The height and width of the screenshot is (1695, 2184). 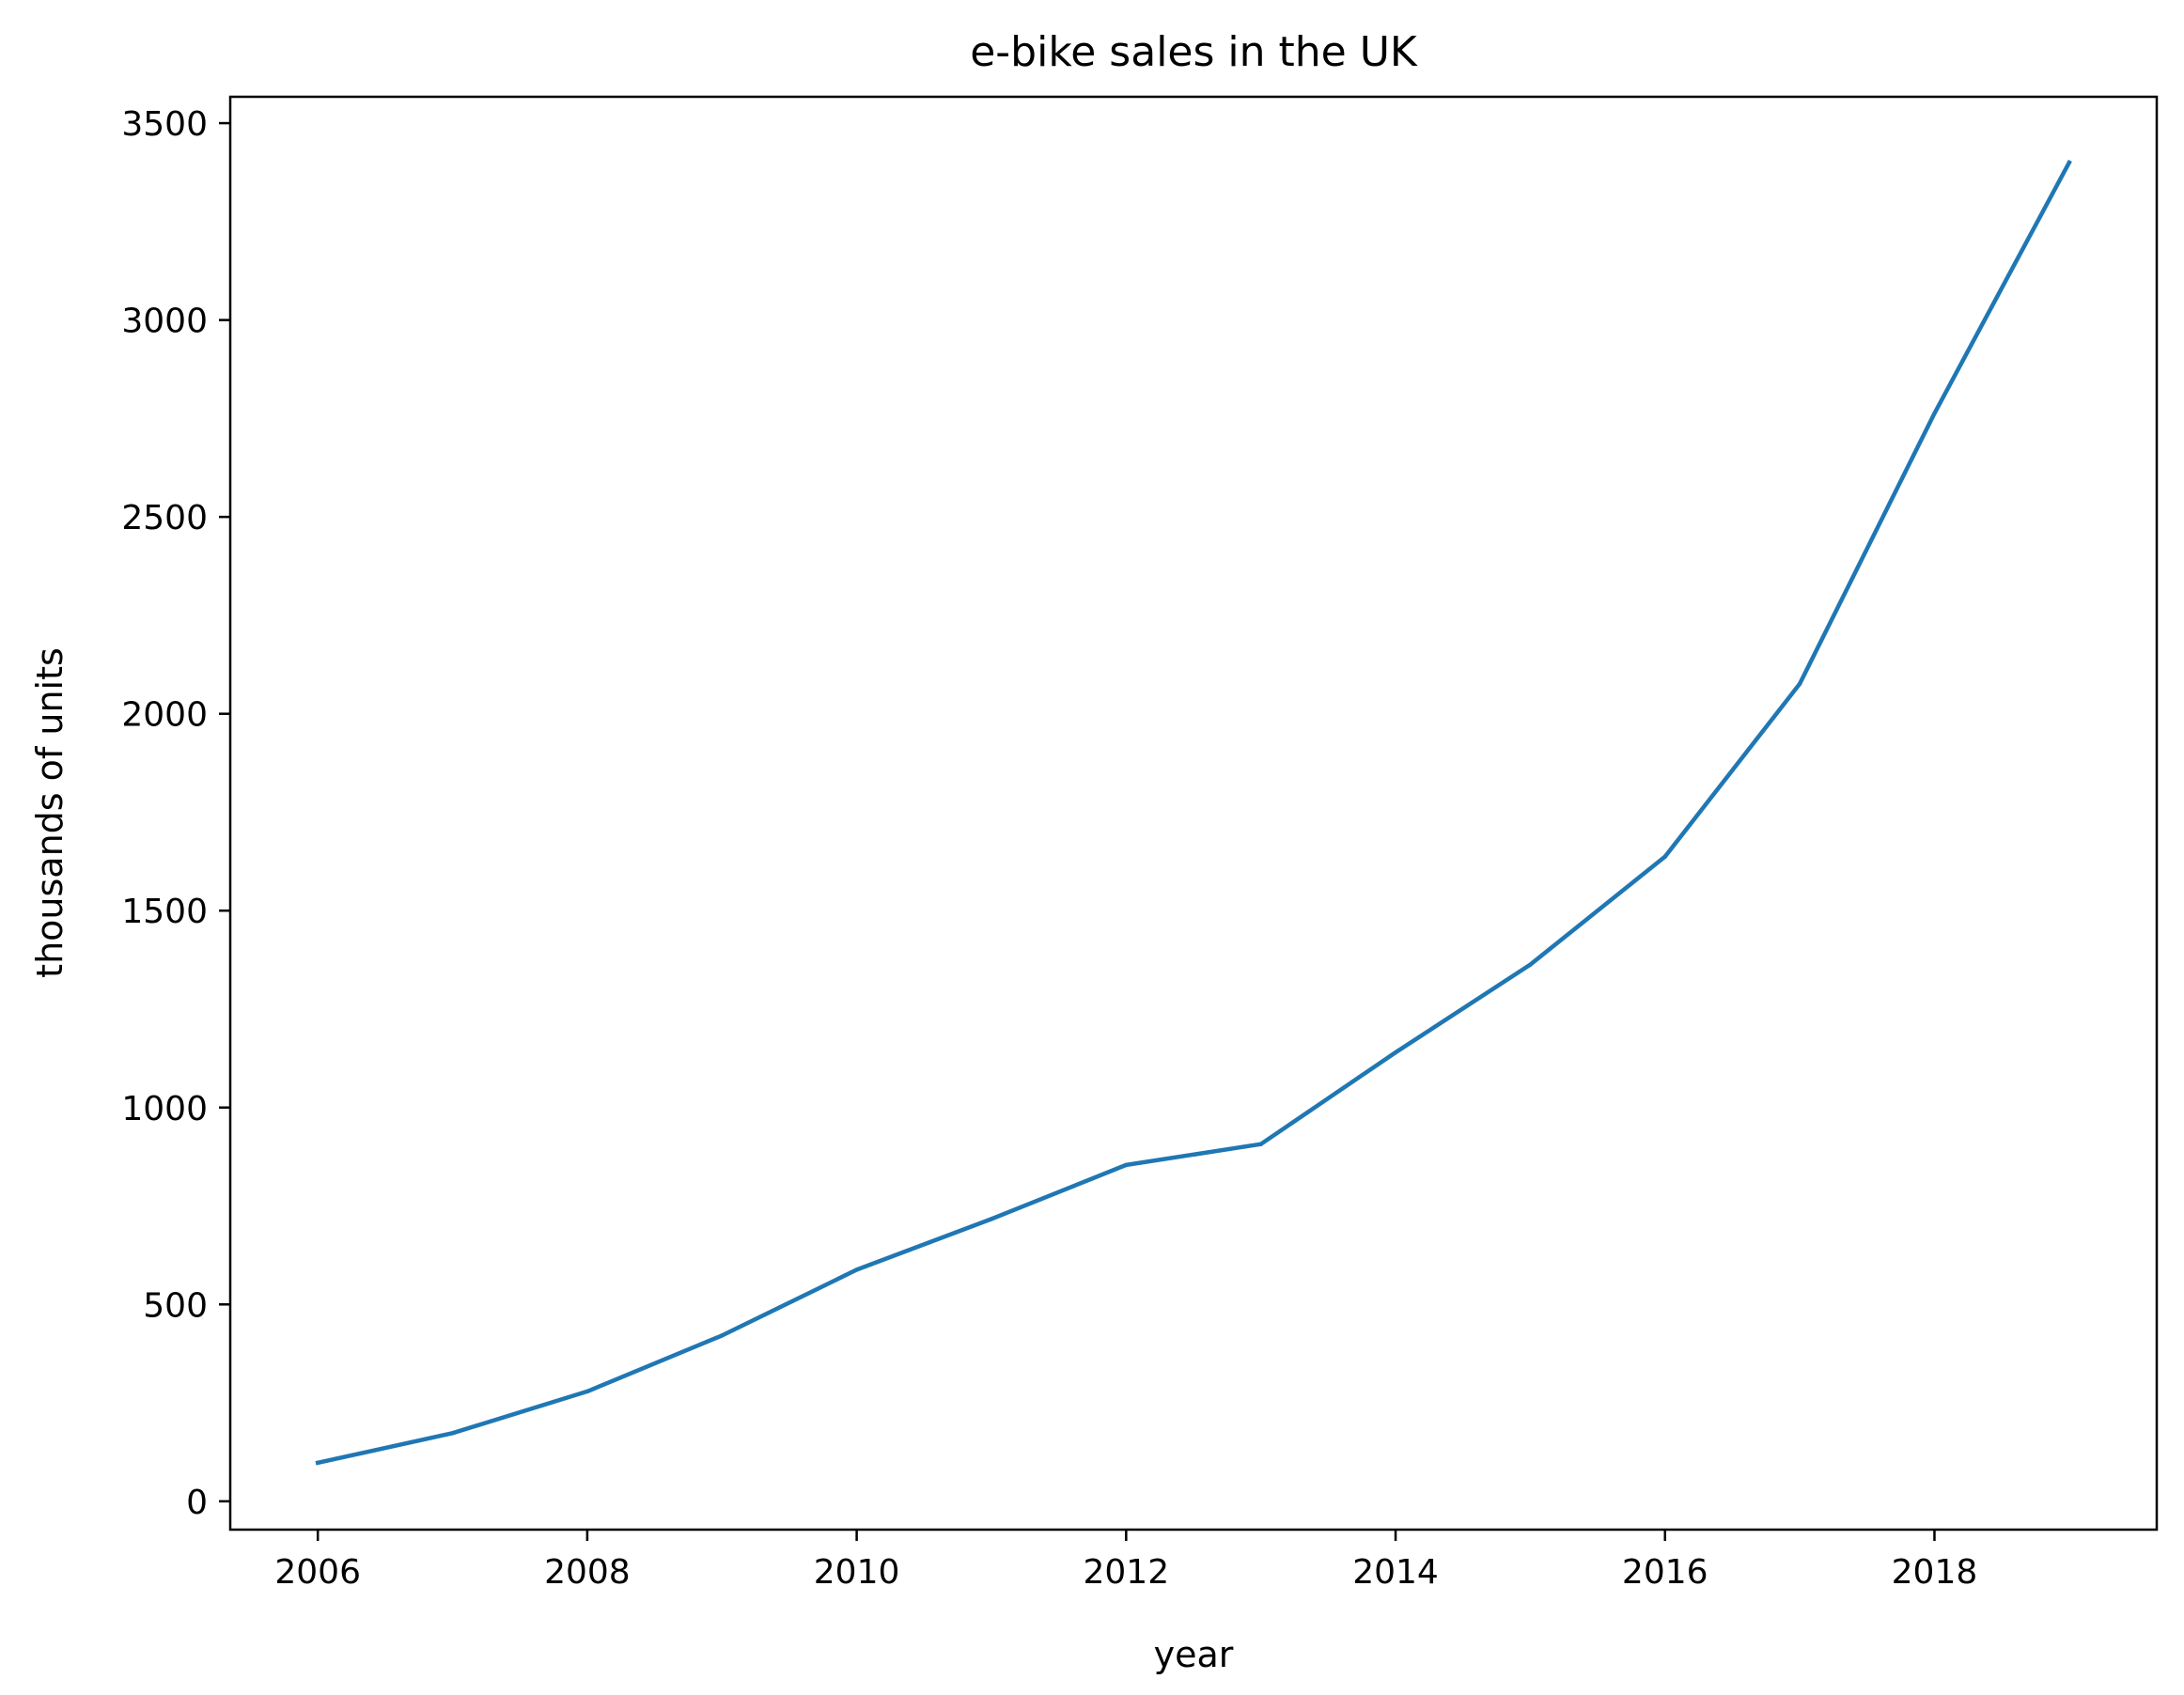 I want to click on y-tick-label: 1000, so click(x=164, y=1109).